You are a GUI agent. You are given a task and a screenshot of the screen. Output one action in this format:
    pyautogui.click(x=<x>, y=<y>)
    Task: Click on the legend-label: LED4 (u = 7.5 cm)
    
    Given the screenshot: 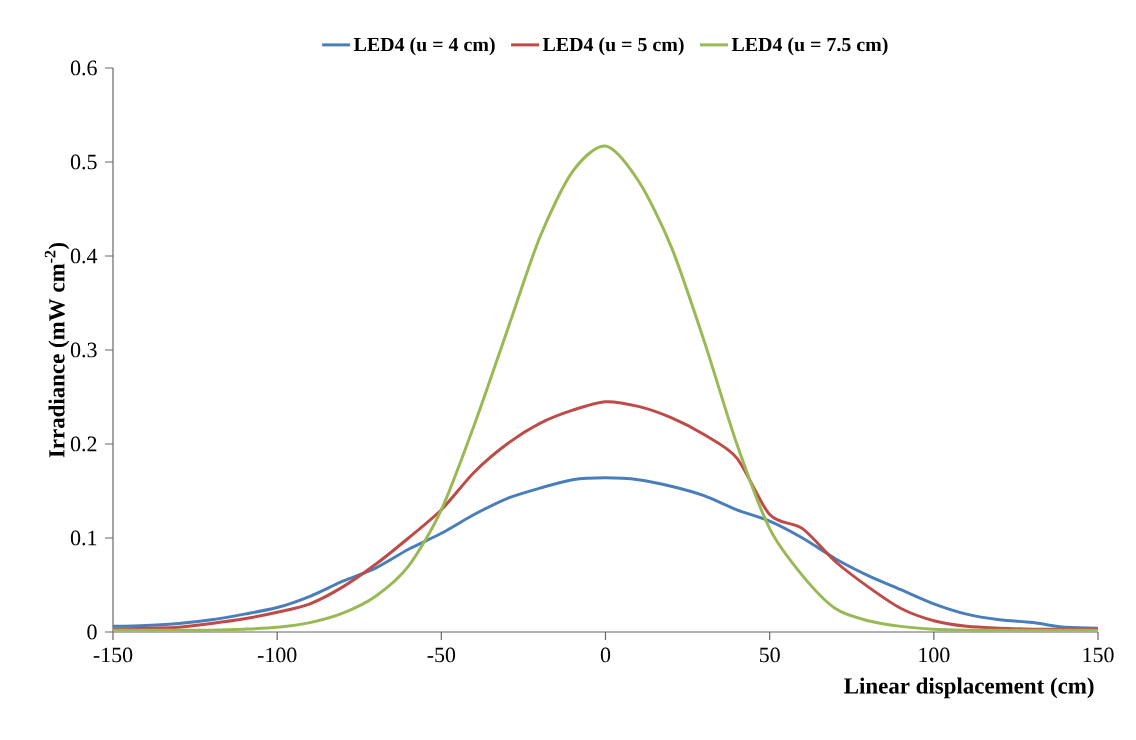 What is the action you would take?
    pyautogui.click(x=809, y=46)
    